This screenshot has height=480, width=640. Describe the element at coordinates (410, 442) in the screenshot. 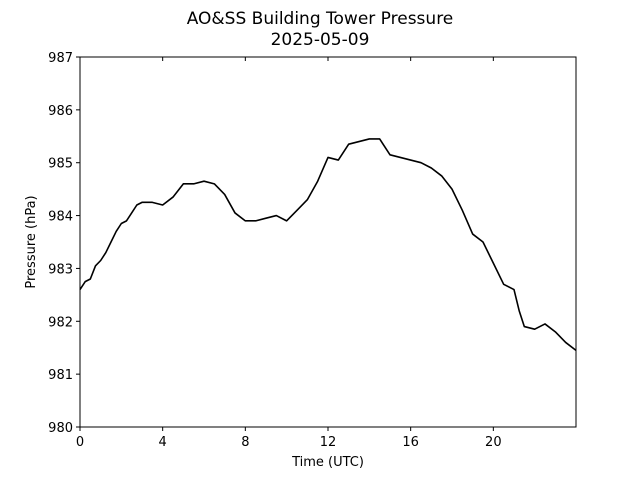

I see `x-tick-label: 16` at that location.